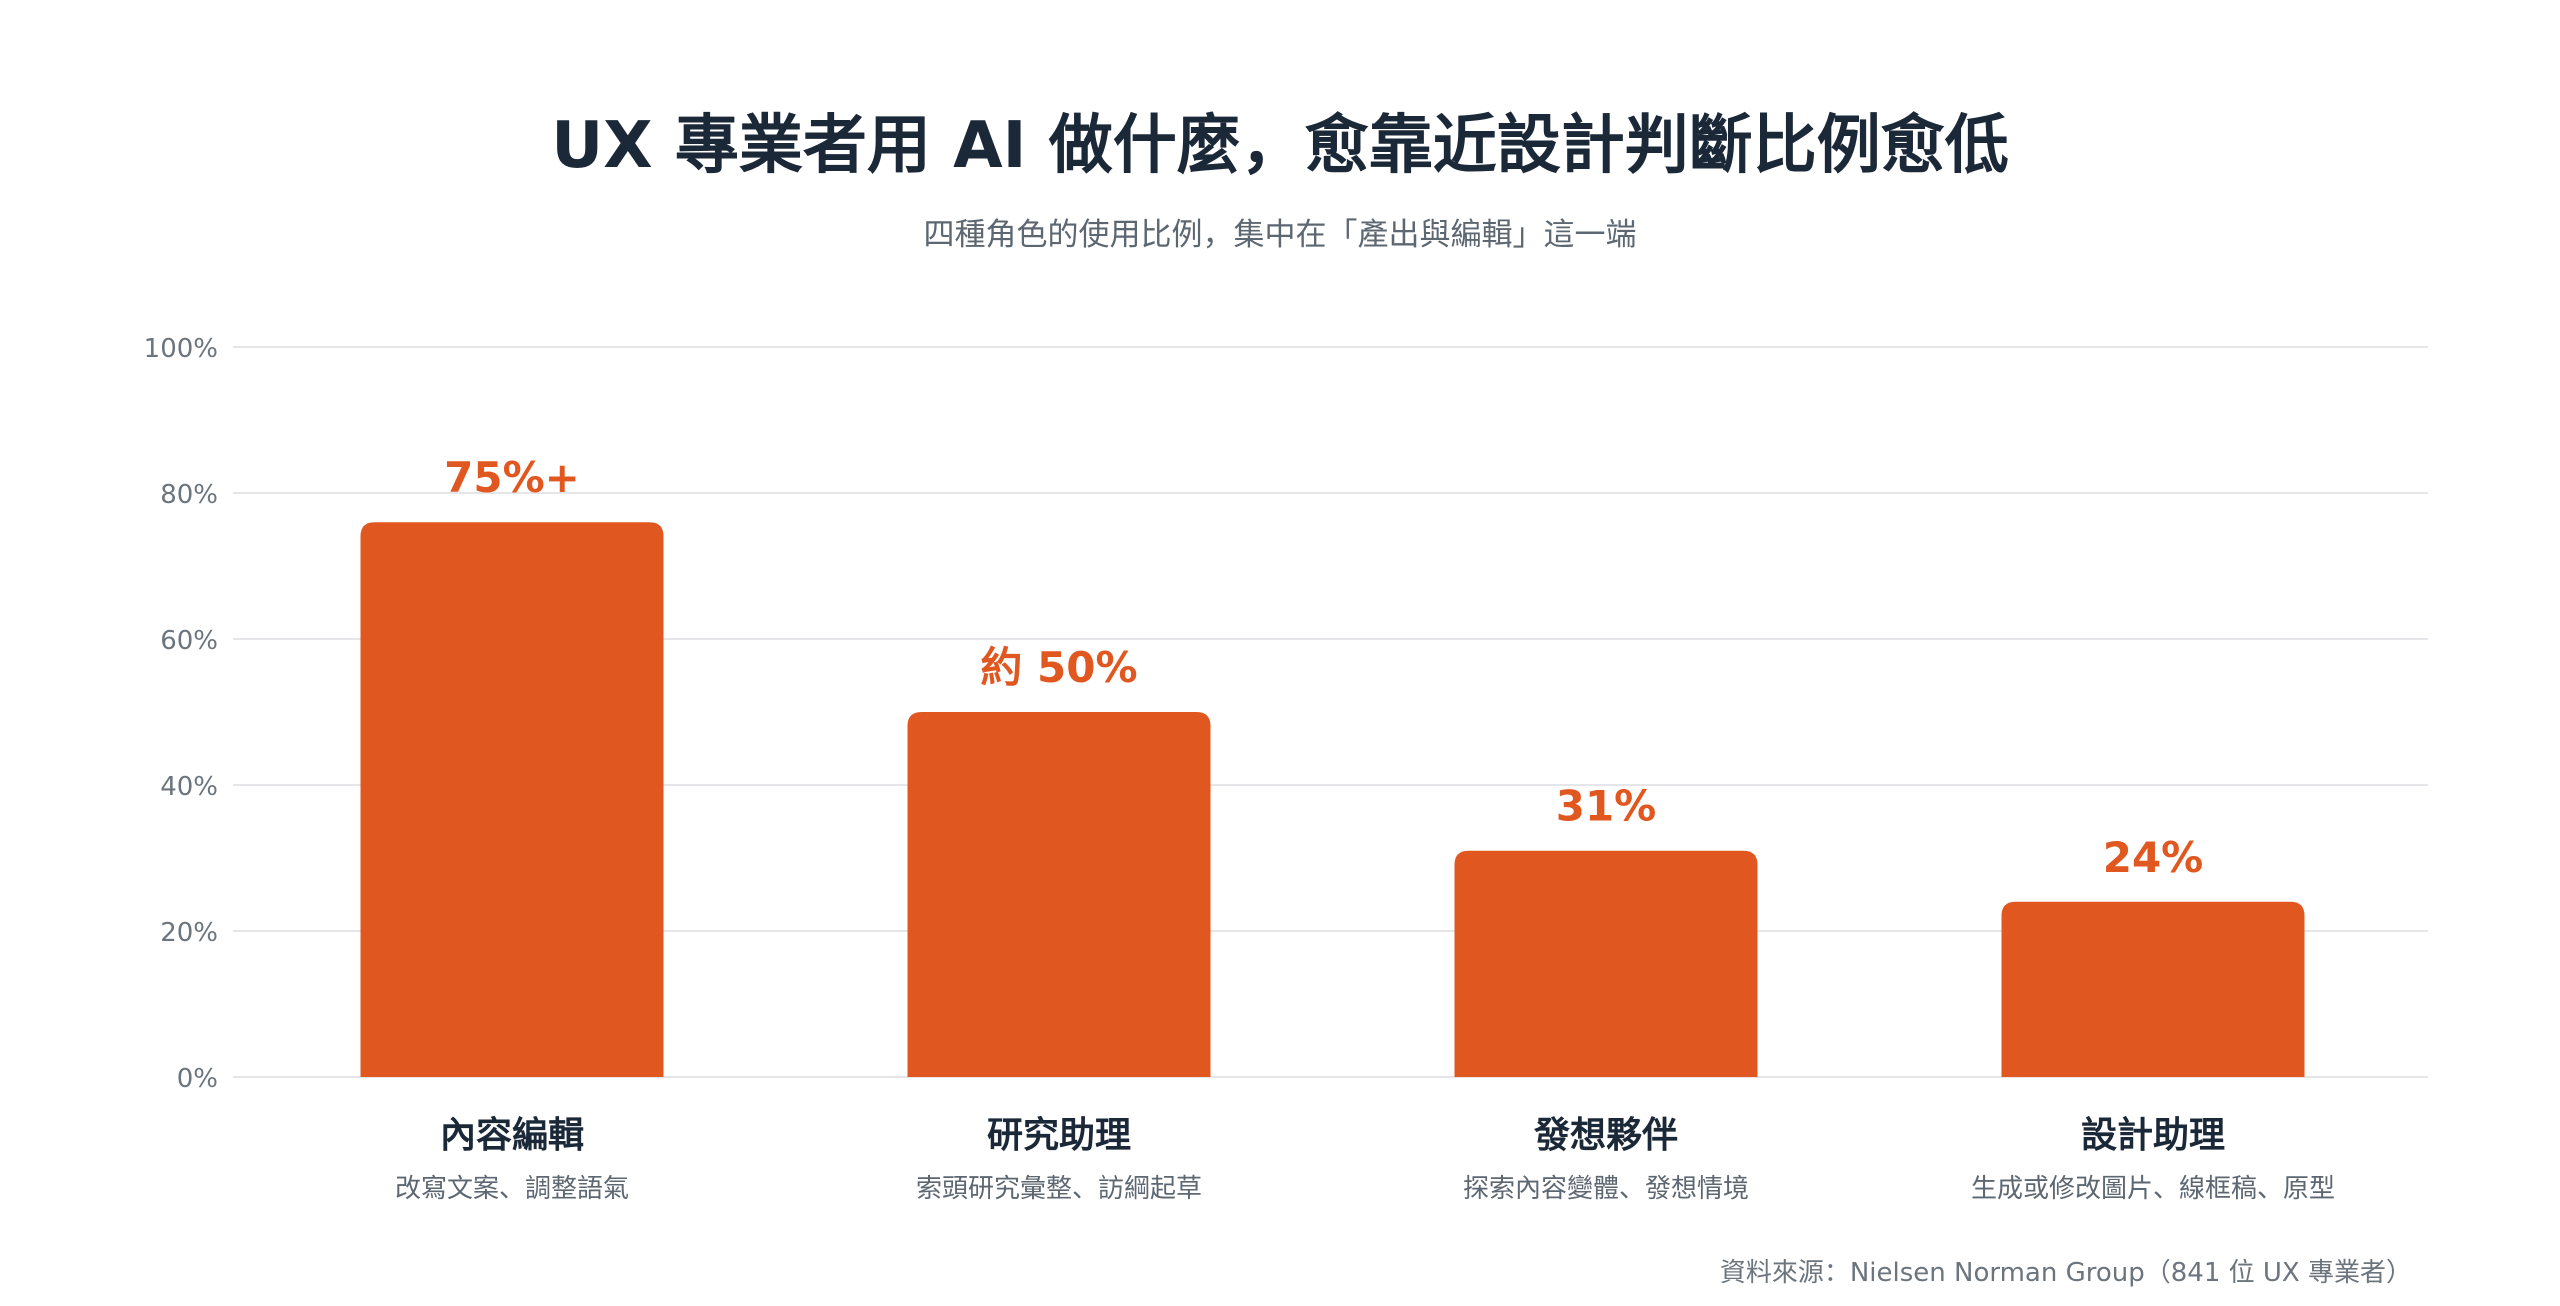 Image resolution: width=2560 pixels, height=1306 pixels. What do you see at coordinates (181, 349) in the screenshot?
I see `y-tick-label: 100%` at bounding box center [181, 349].